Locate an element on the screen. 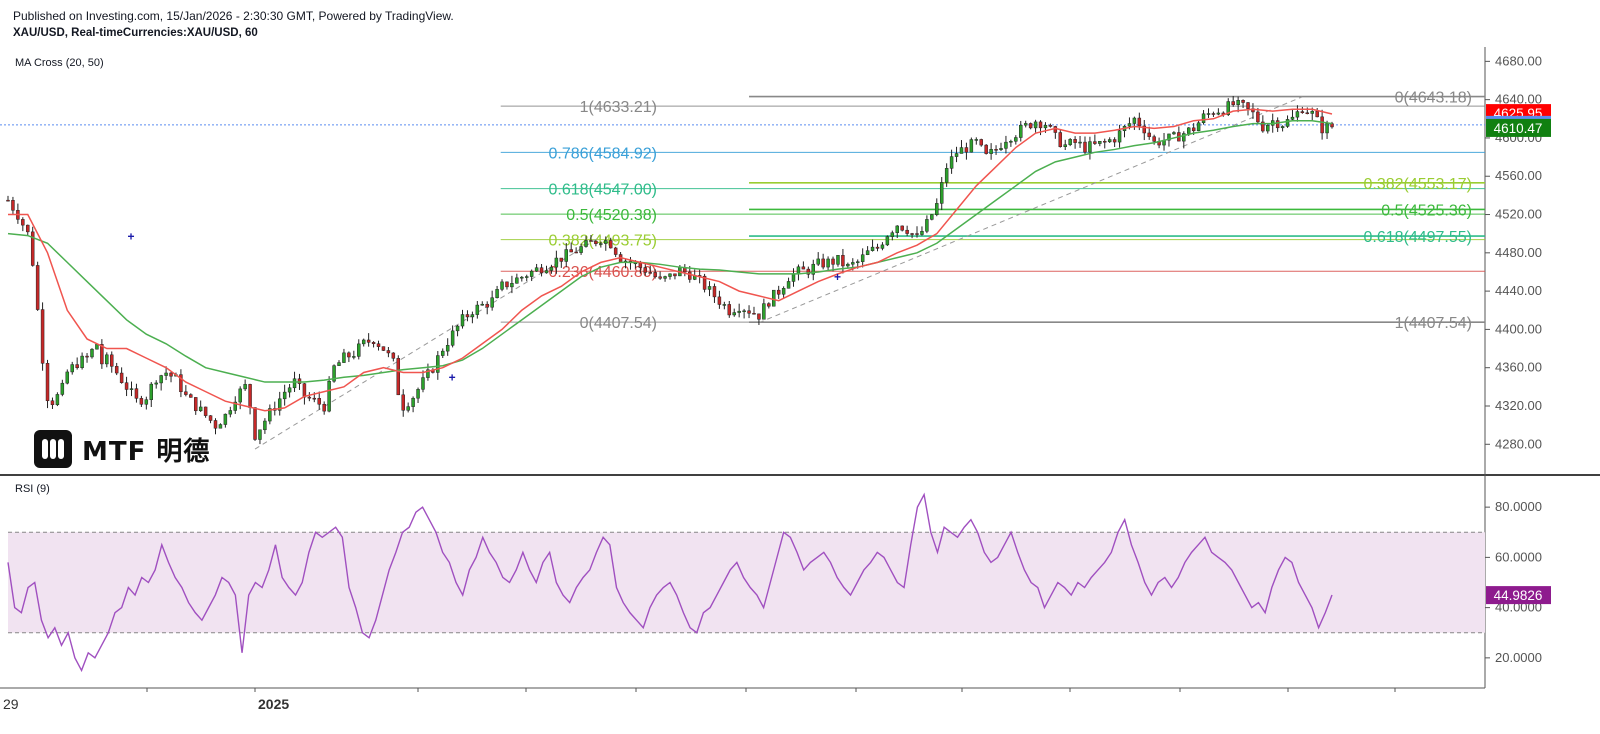 Image resolution: width=1600 pixels, height=734 pixels. ma-cross-marker: + is located at coordinates (452, 377).